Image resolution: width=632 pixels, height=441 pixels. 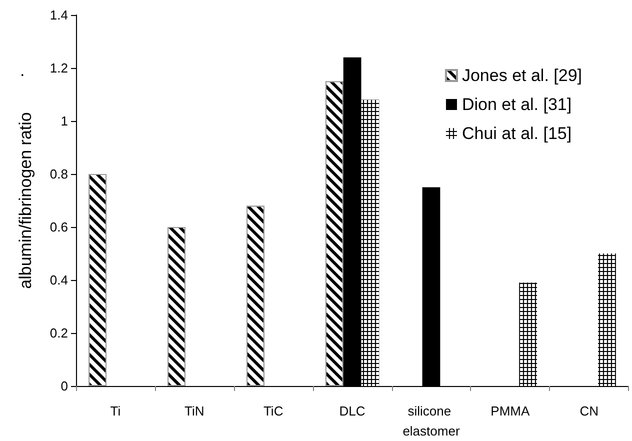 What do you see at coordinates (59, 227) in the screenshot?
I see `y-tick-label: 0.6` at bounding box center [59, 227].